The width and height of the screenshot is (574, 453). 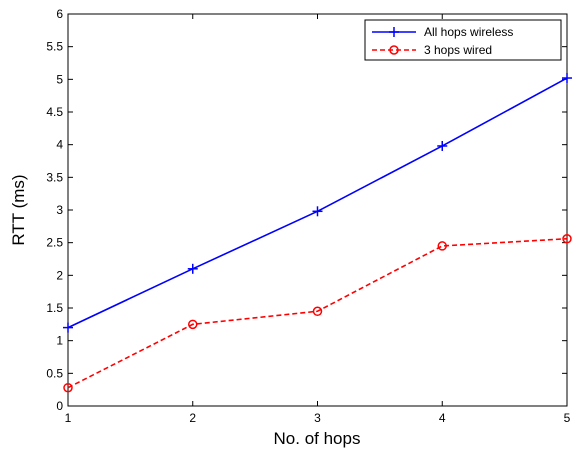 What do you see at coordinates (394, 41) in the screenshot?
I see `legend-items` at bounding box center [394, 41].